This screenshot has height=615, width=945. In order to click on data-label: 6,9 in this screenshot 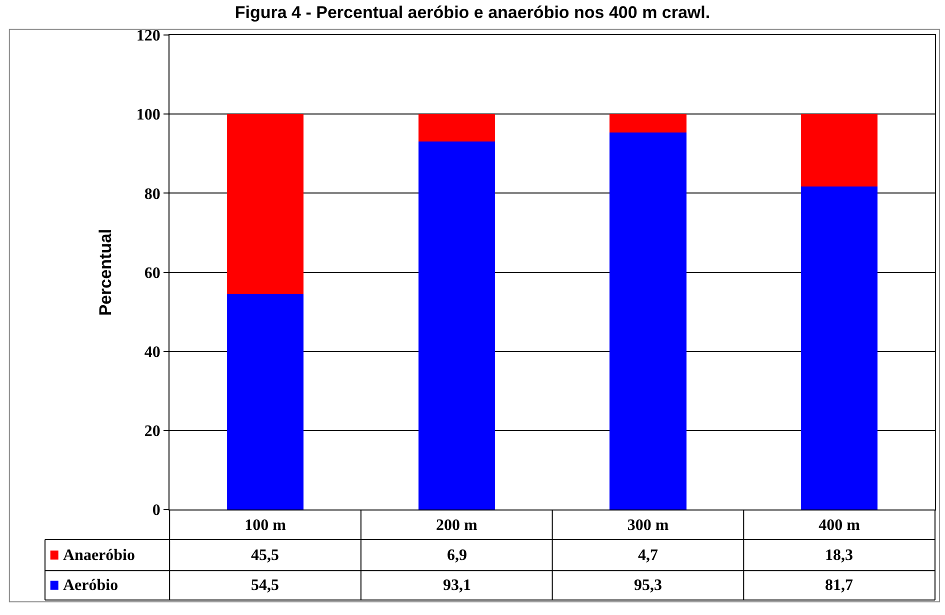, I will do `click(457, 555)`.